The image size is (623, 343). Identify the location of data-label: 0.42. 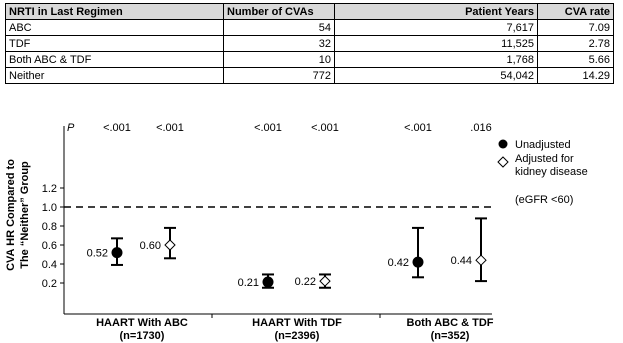
(398, 263).